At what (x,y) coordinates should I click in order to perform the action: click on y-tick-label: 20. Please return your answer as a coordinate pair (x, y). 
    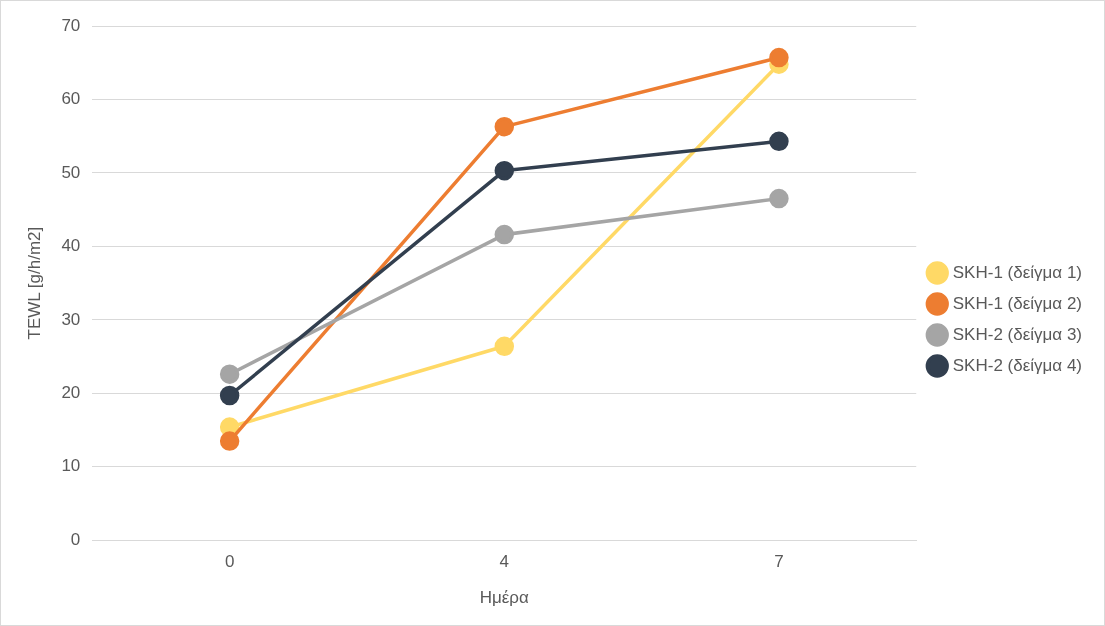
    Looking at the image, I should click on (71, 392).